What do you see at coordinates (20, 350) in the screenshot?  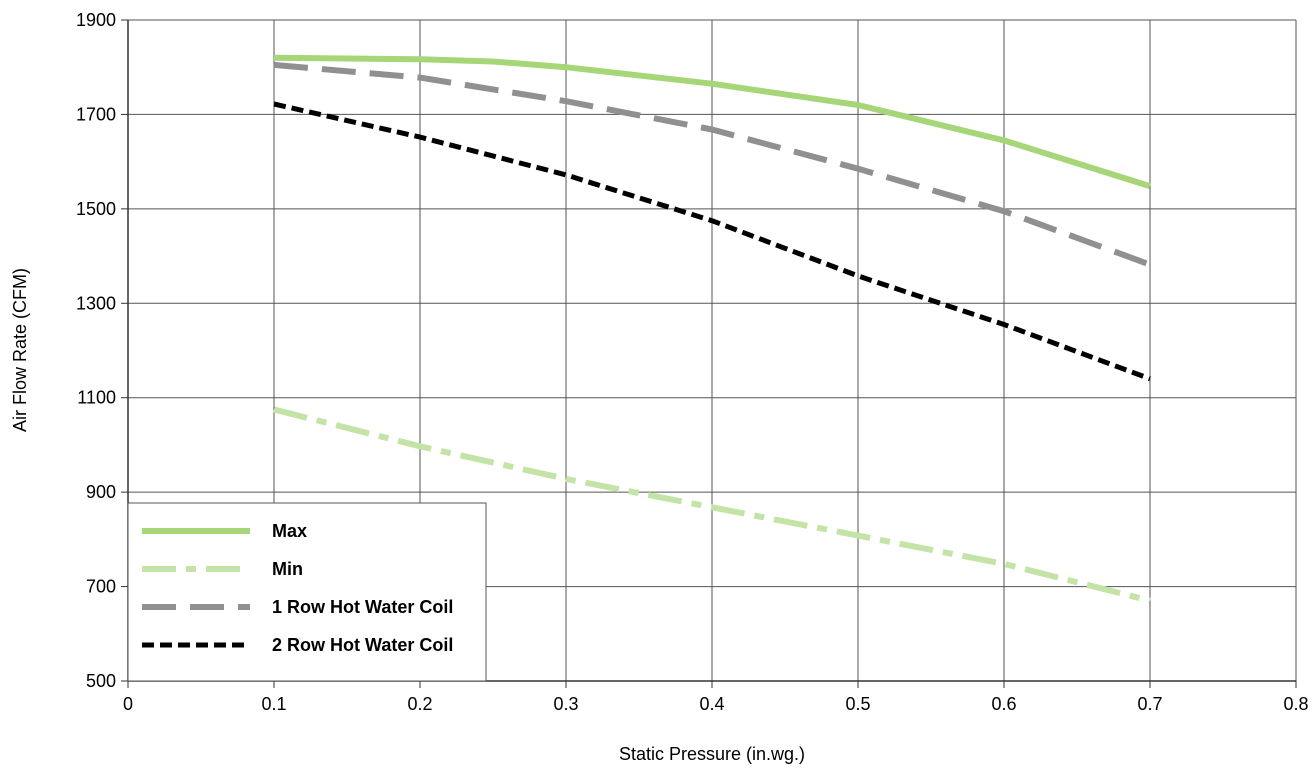 I see `y-axis-title: Air Flow Rate (CFM)` at bounding box center [20, 350].